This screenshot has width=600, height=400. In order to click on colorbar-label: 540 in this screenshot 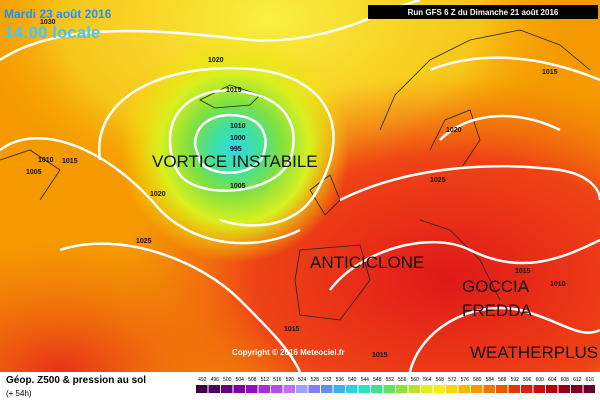, I will do `click(352, 380)`.